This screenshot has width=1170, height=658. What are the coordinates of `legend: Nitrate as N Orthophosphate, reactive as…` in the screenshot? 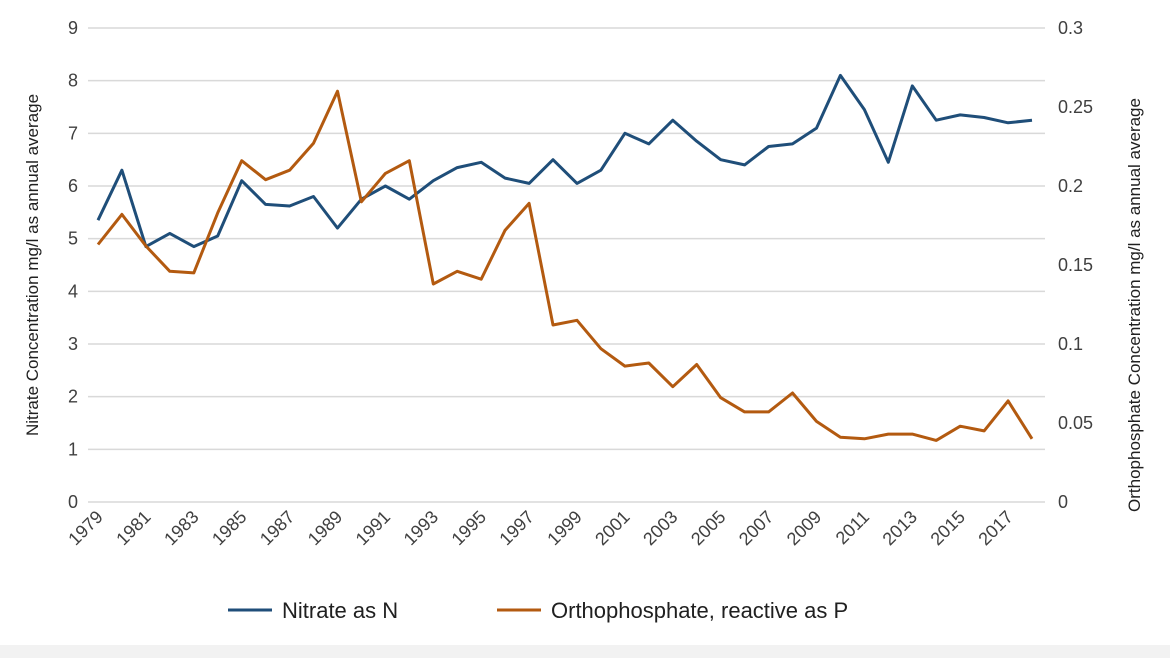 It's located at (538, 610).